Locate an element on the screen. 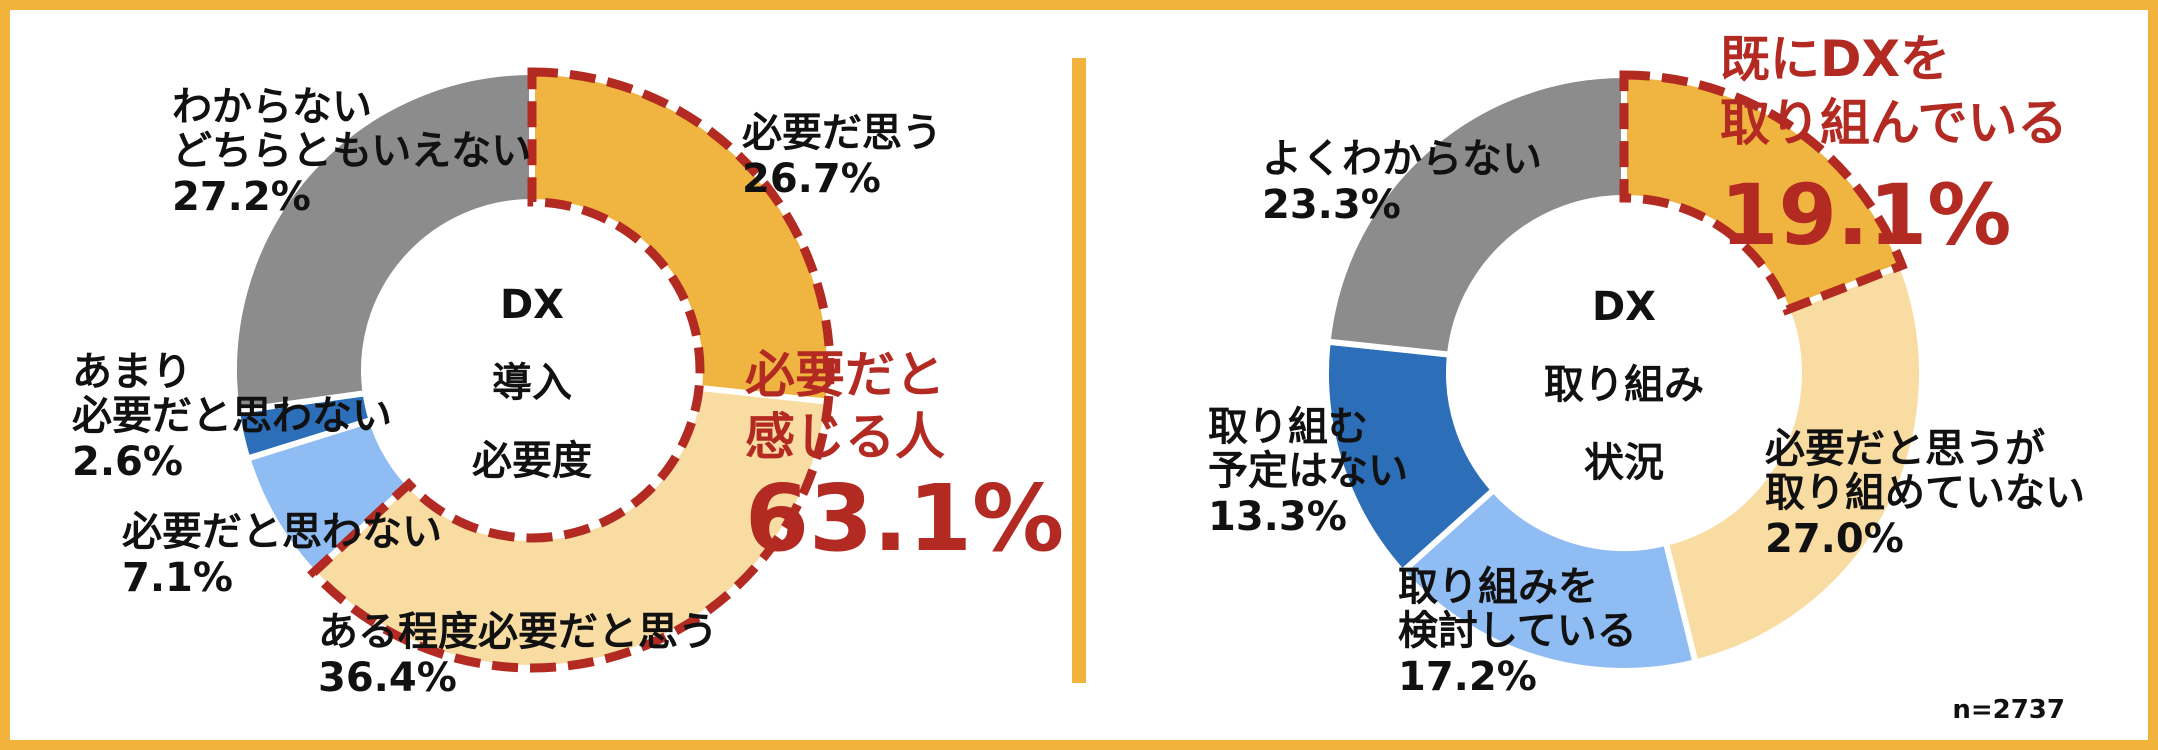 The width and height of the screenshot is (2158, 750). slice-label-line: 必要だと思うが is located at coordinates (1905, 449).